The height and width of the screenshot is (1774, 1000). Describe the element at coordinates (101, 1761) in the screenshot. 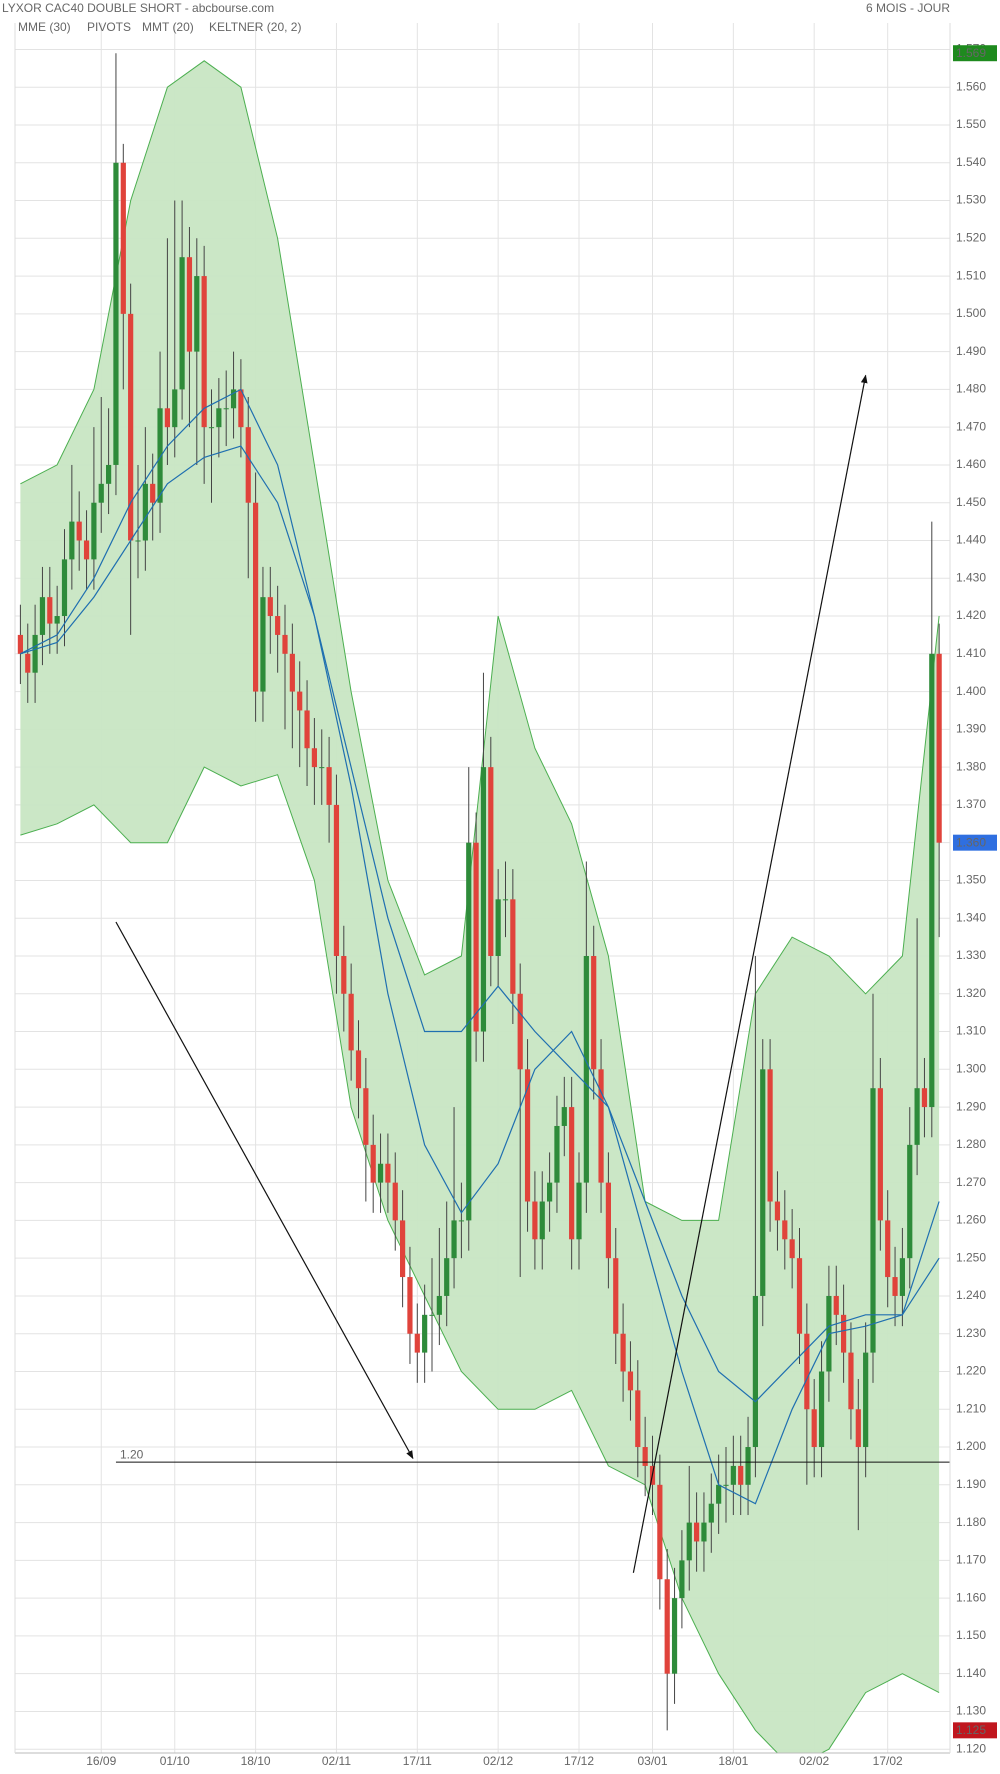

I see `x-tick-label: 16/09` at that location.